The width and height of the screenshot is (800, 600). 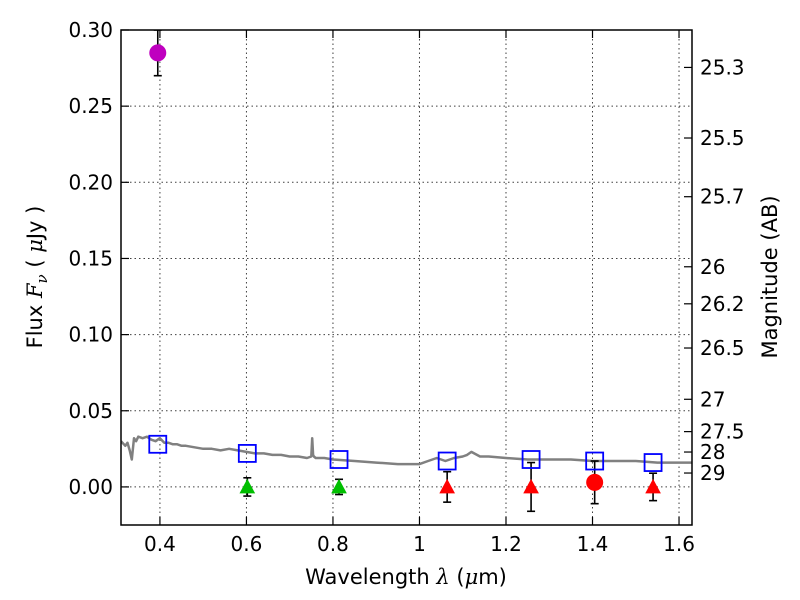 What do you see at coordinates (722, 432) in the screenshot?
I see `magnitude-tick-label: 27.5` at bounding box center [722, 432].